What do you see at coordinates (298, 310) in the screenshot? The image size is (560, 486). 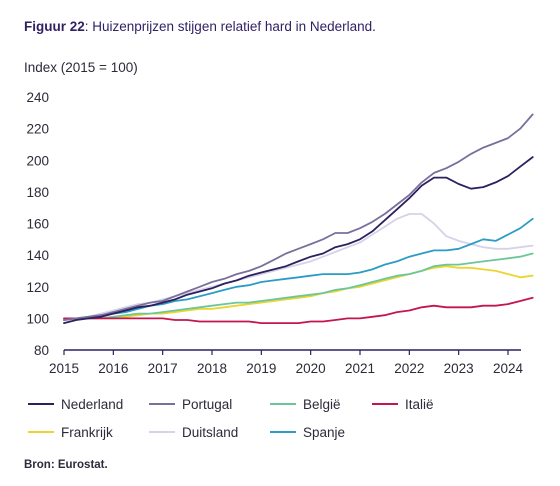 I see `series-line-itali` at bounding box center [298, 310].